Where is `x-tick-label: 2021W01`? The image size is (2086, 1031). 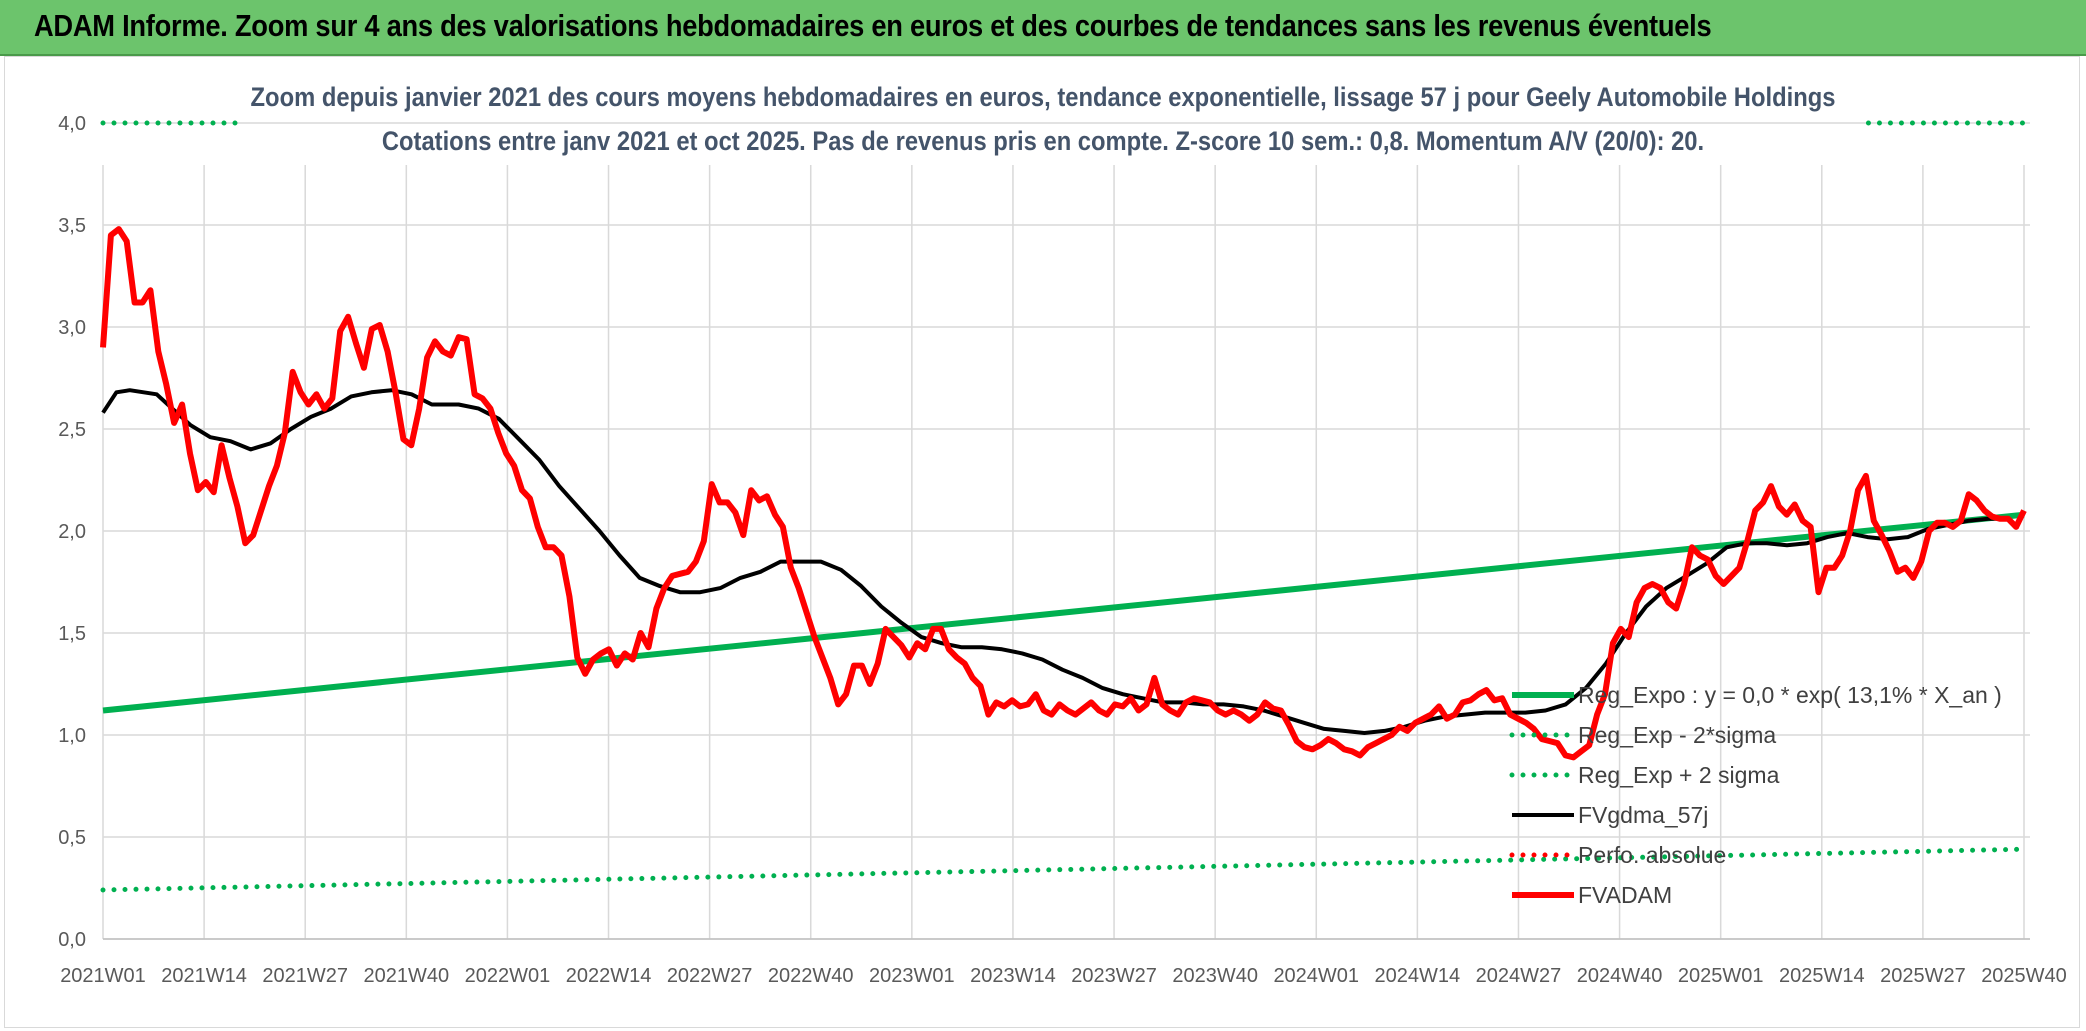 x-tick-label: 2021W01 is located at coordinates (103, 976).